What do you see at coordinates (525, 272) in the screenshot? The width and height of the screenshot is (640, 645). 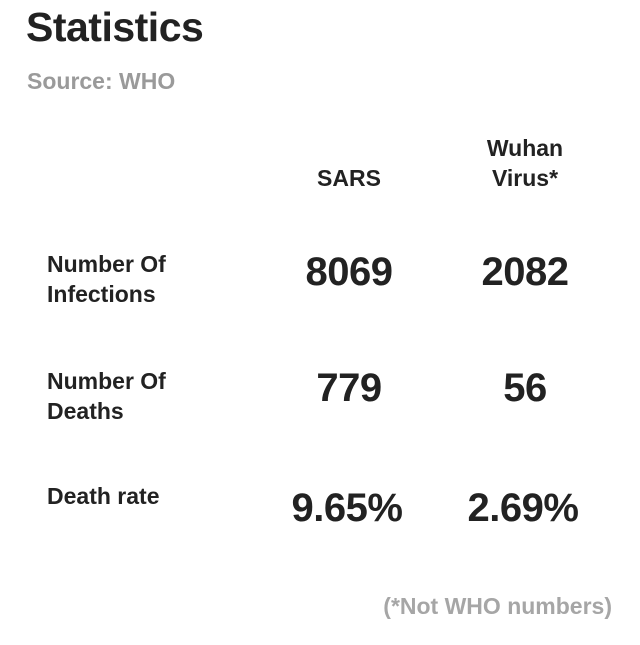 I see `cell-wuhan-infections: 2082` at bounding box center [525, 272].